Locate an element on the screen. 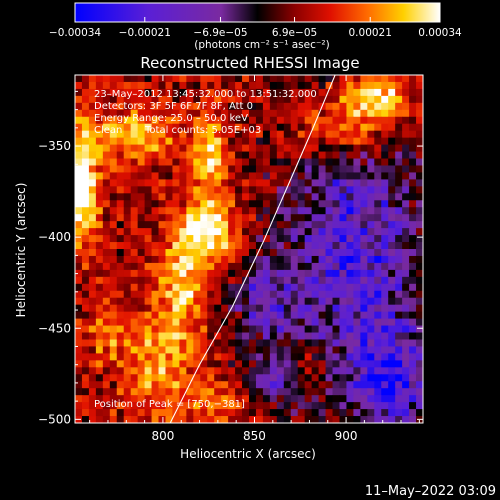 The width and height of the screenshot is (500, 500). y-tick-label: −500 is located at coordinates (54, 419).